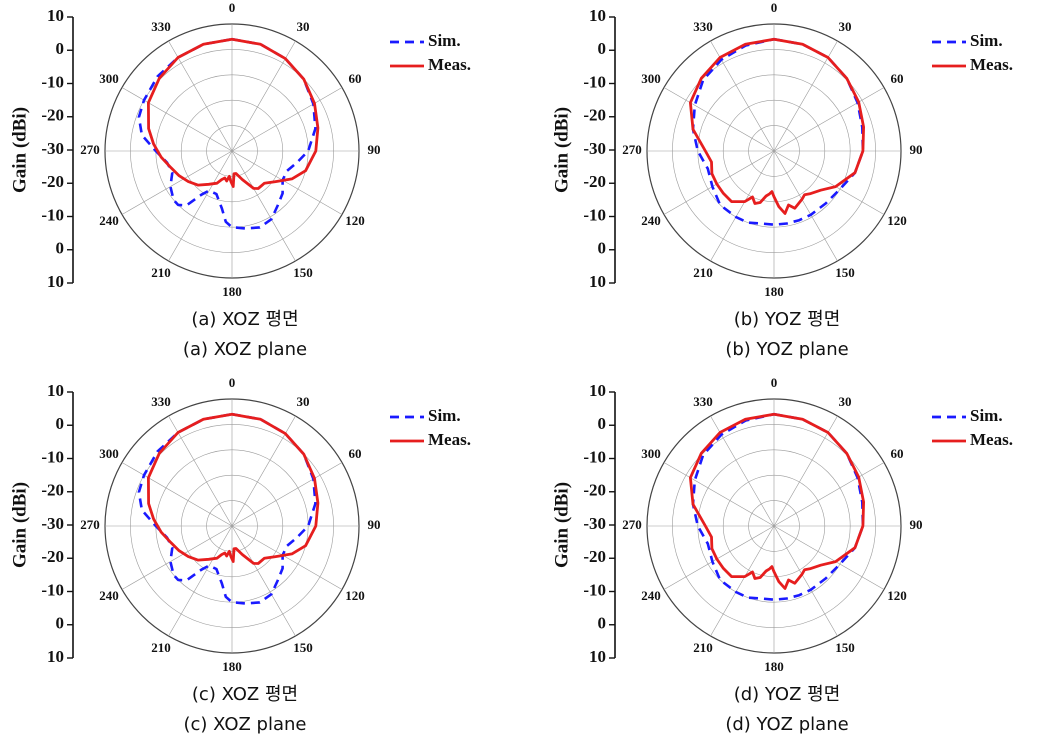  Describe the element at coordinates (354, 453) in the screenshot. I see `angle-tick-label: 60` at that location.